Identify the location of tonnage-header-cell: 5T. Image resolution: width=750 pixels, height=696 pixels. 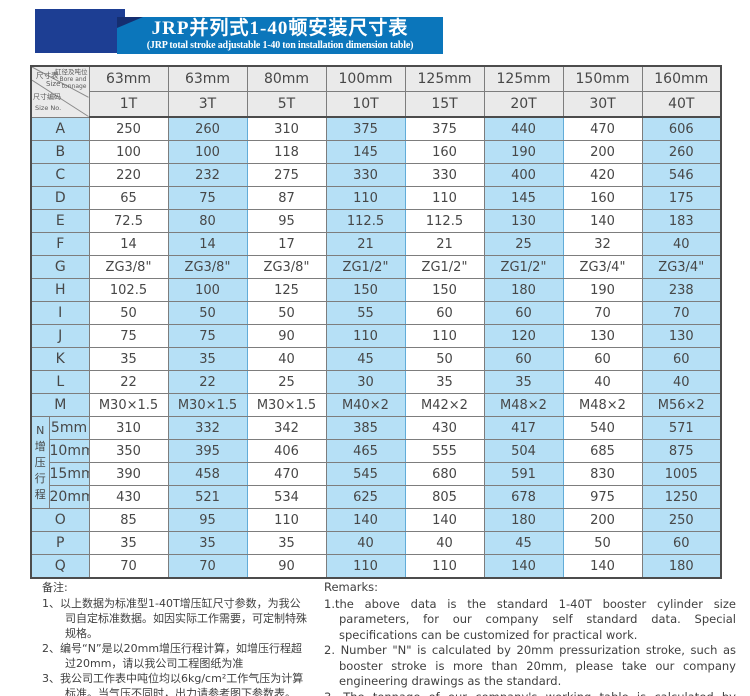
(286, 104).